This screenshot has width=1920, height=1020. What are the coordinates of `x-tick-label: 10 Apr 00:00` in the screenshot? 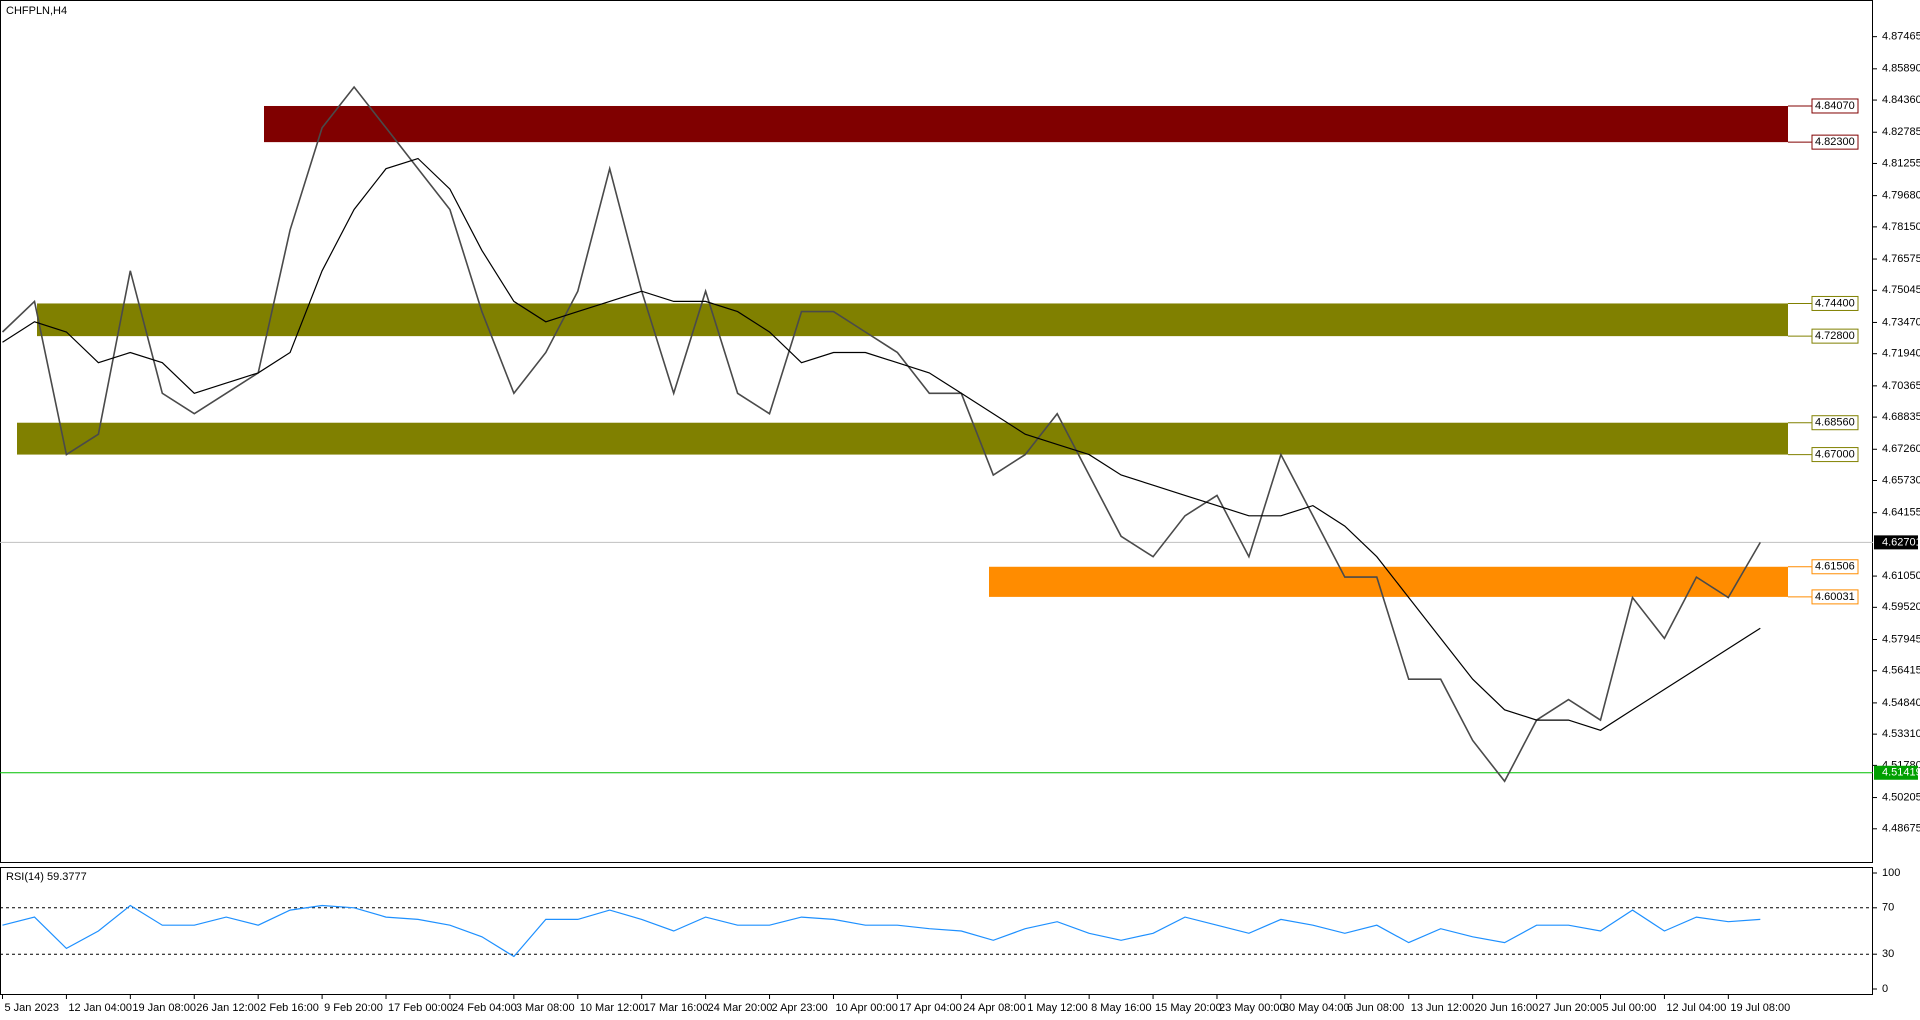 It's located at (866, 1008).